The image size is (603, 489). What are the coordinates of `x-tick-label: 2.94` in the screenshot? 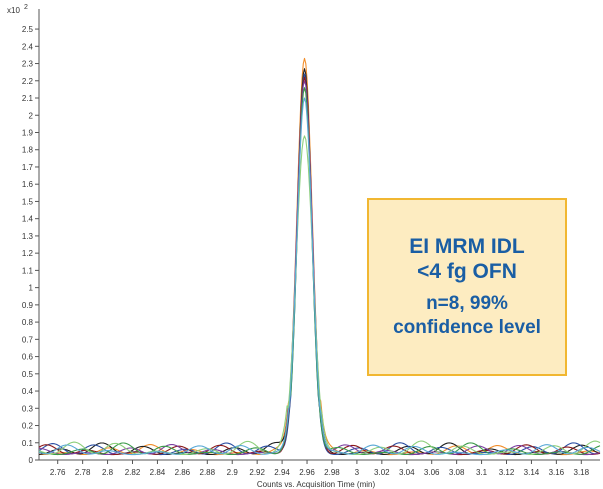 It's located at (282, 472).